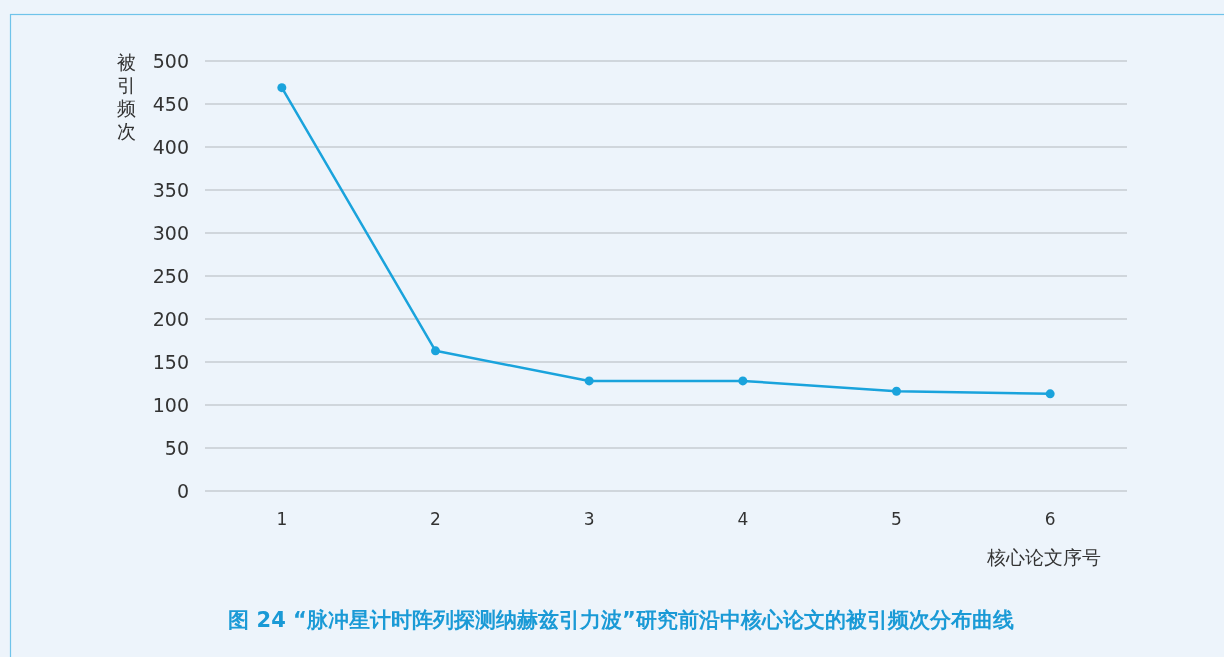 Image resolution: width=1224 pixels, height=657 pixels. I want to click on x-tick-label: 2, so click(435, 519).